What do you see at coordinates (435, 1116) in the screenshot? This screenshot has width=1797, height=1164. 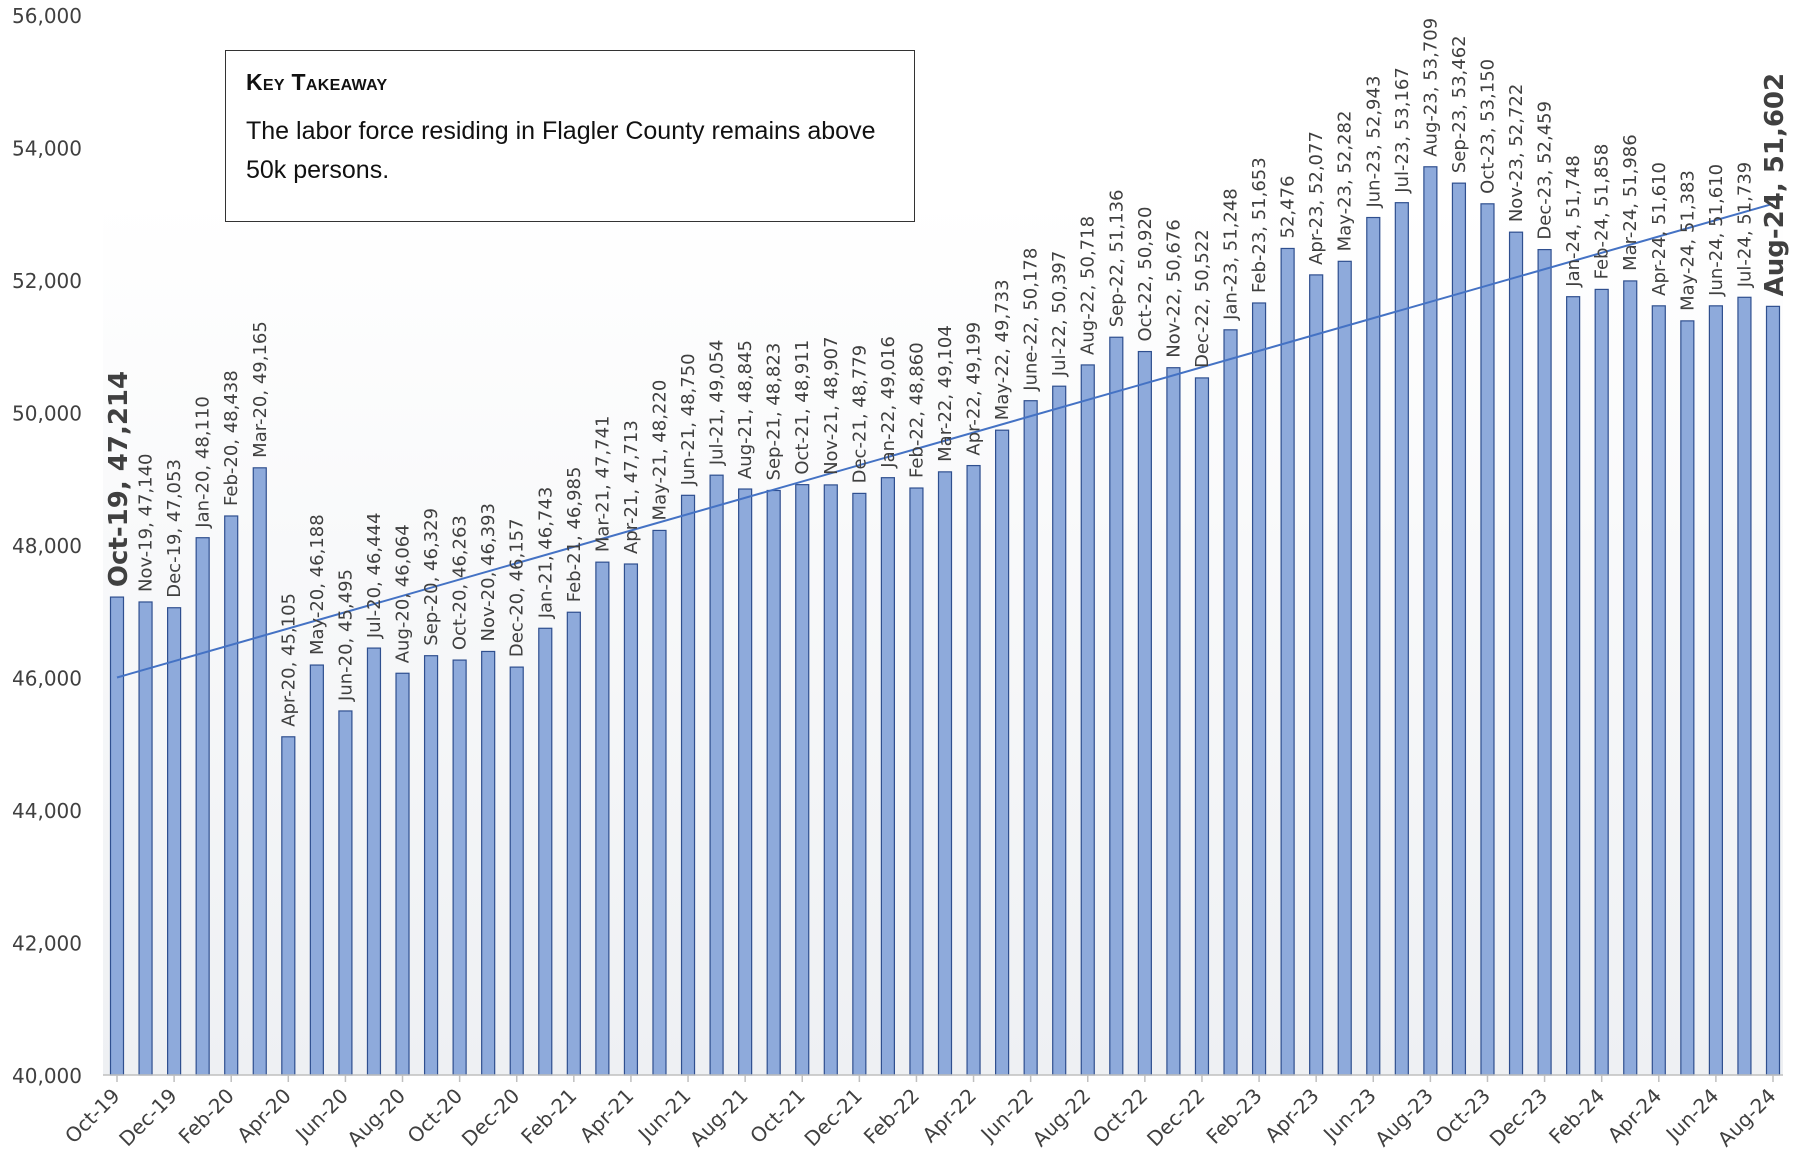 I see `x-tick-label: Oct-20` at bounding box center [435, 1116].